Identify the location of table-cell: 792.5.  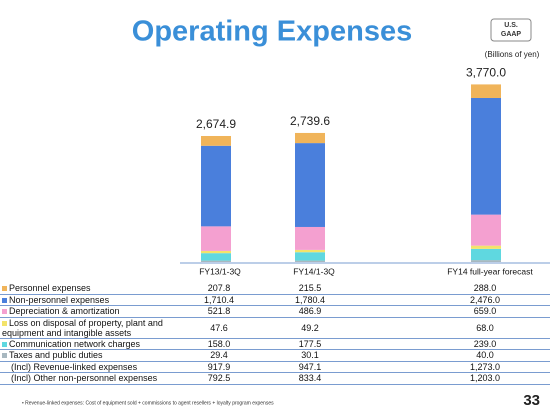
(219, 378).